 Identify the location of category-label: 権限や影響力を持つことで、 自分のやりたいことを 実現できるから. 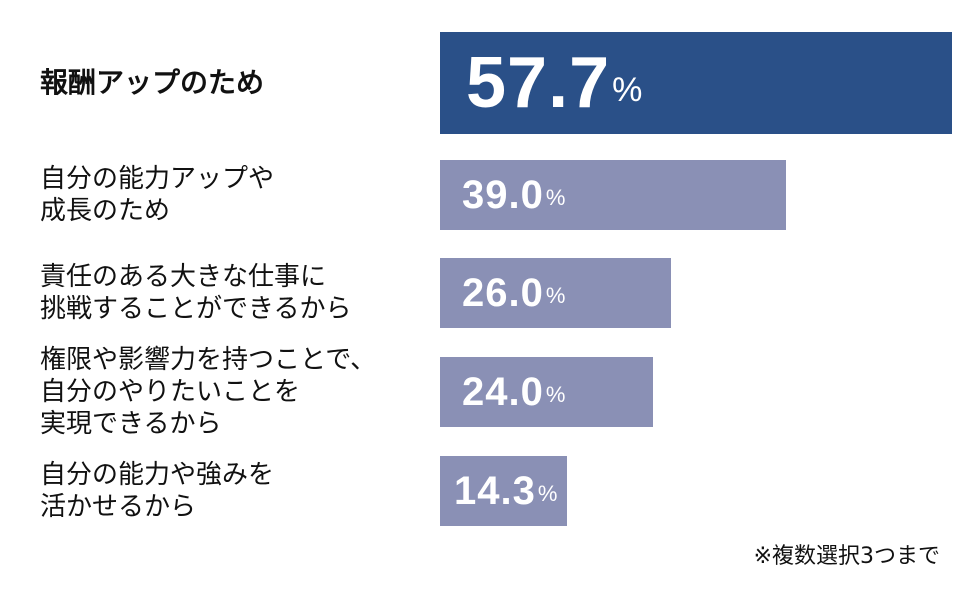
(208, 392).